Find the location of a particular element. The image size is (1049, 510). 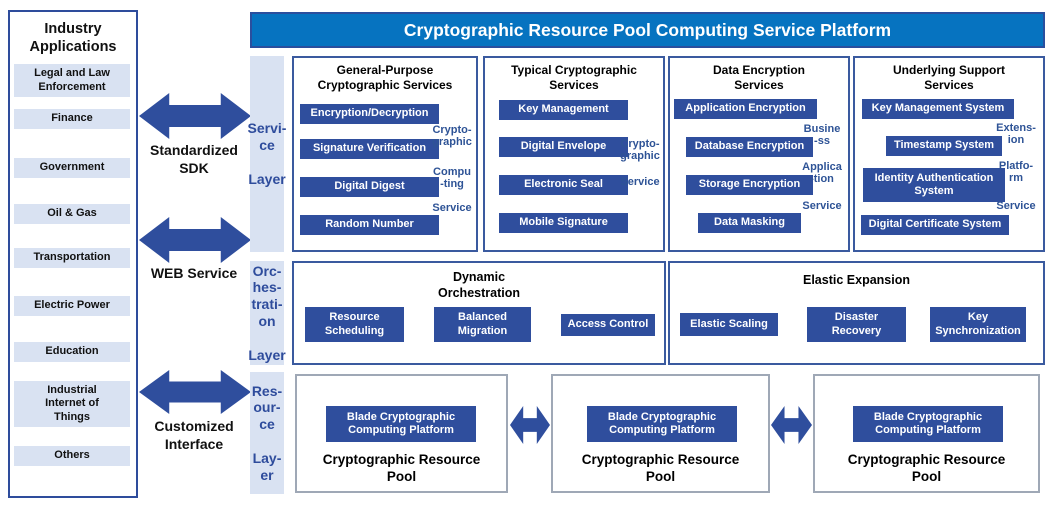

industry-item-finance: Finance is located at coordinates (72, 119).